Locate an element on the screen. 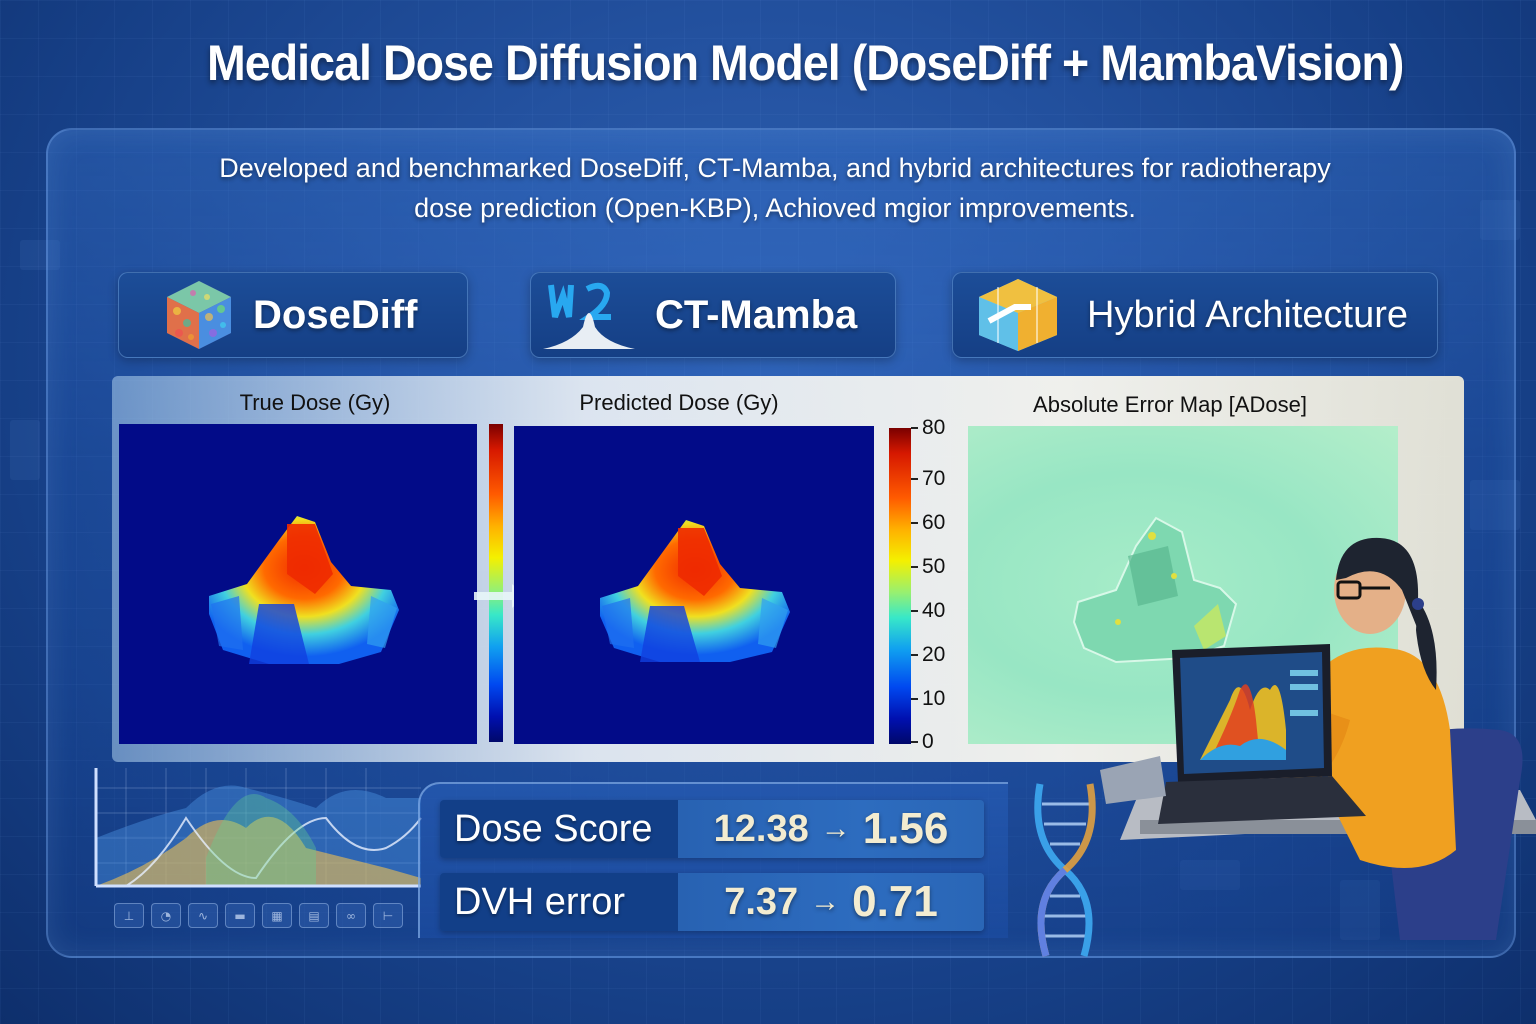 The height and width of the screenshot is (1024, 1536). document-icon: ▤ is located at coordinates (314, 915).